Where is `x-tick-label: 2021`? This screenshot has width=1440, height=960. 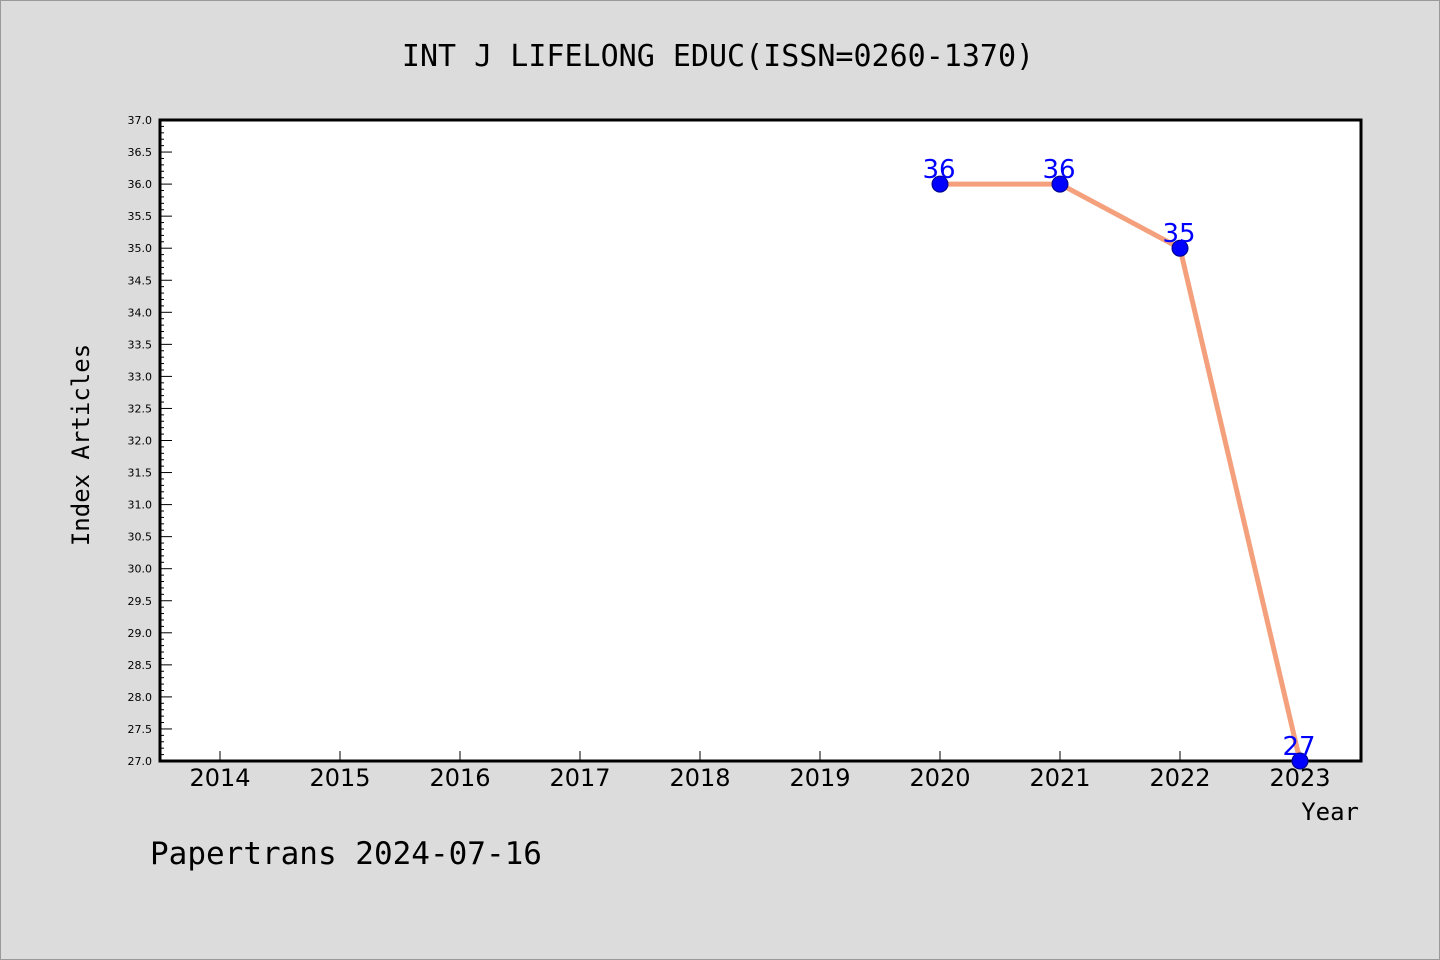
x-tick-label: 2021 is located at coordinates (1059, 778).